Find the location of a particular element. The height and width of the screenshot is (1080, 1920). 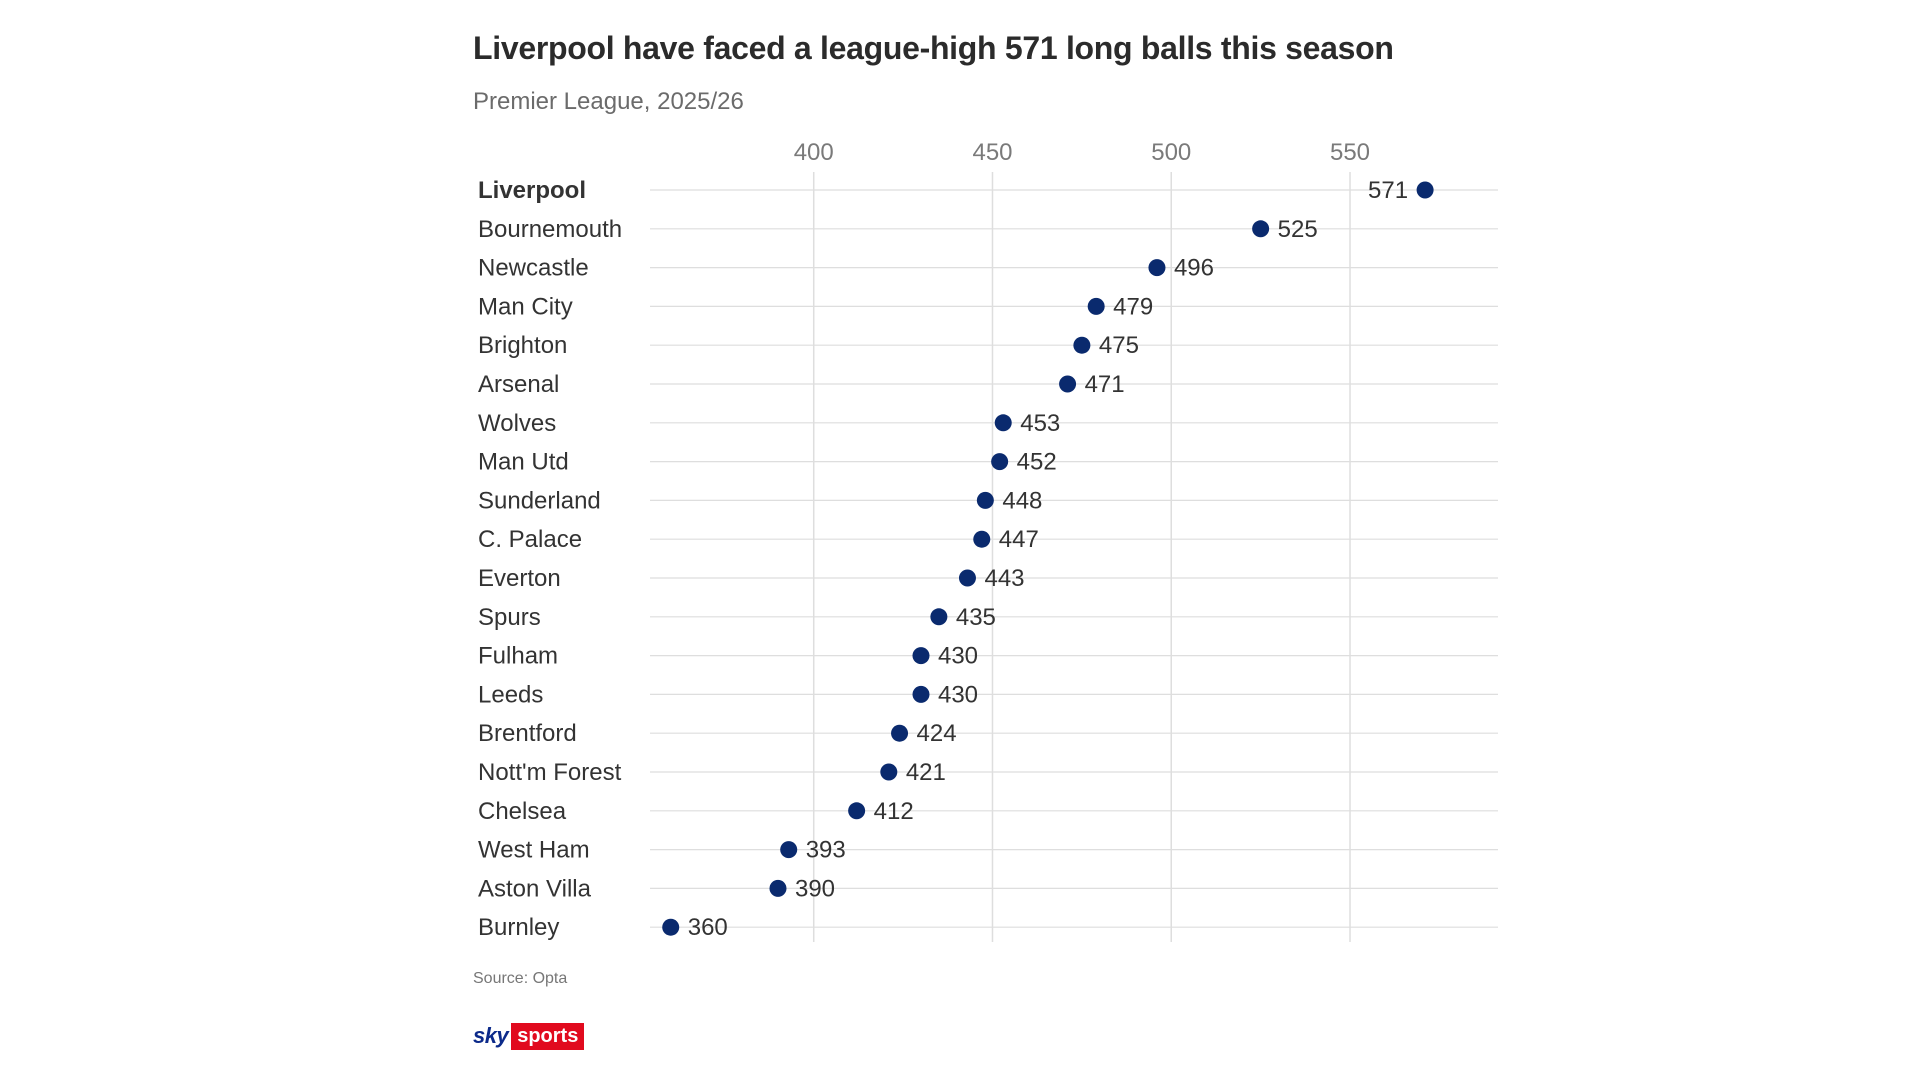

value-label: 447 is located at coordinates (1019, 539).